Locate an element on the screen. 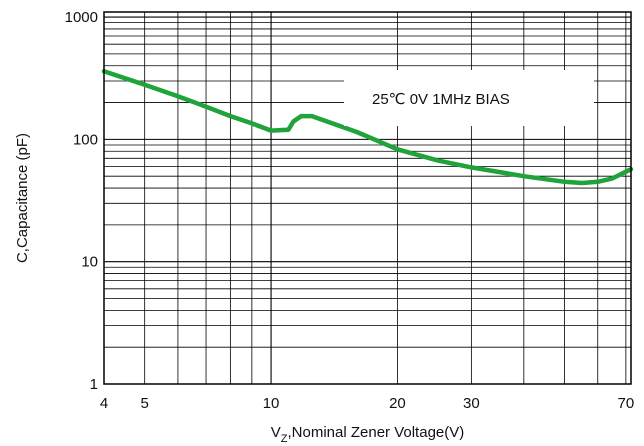 The width and height of the screenshot is (644, 446). annotation-label: 25℃ 0V 1MHz BIAS is located at coordinates (441, 99).